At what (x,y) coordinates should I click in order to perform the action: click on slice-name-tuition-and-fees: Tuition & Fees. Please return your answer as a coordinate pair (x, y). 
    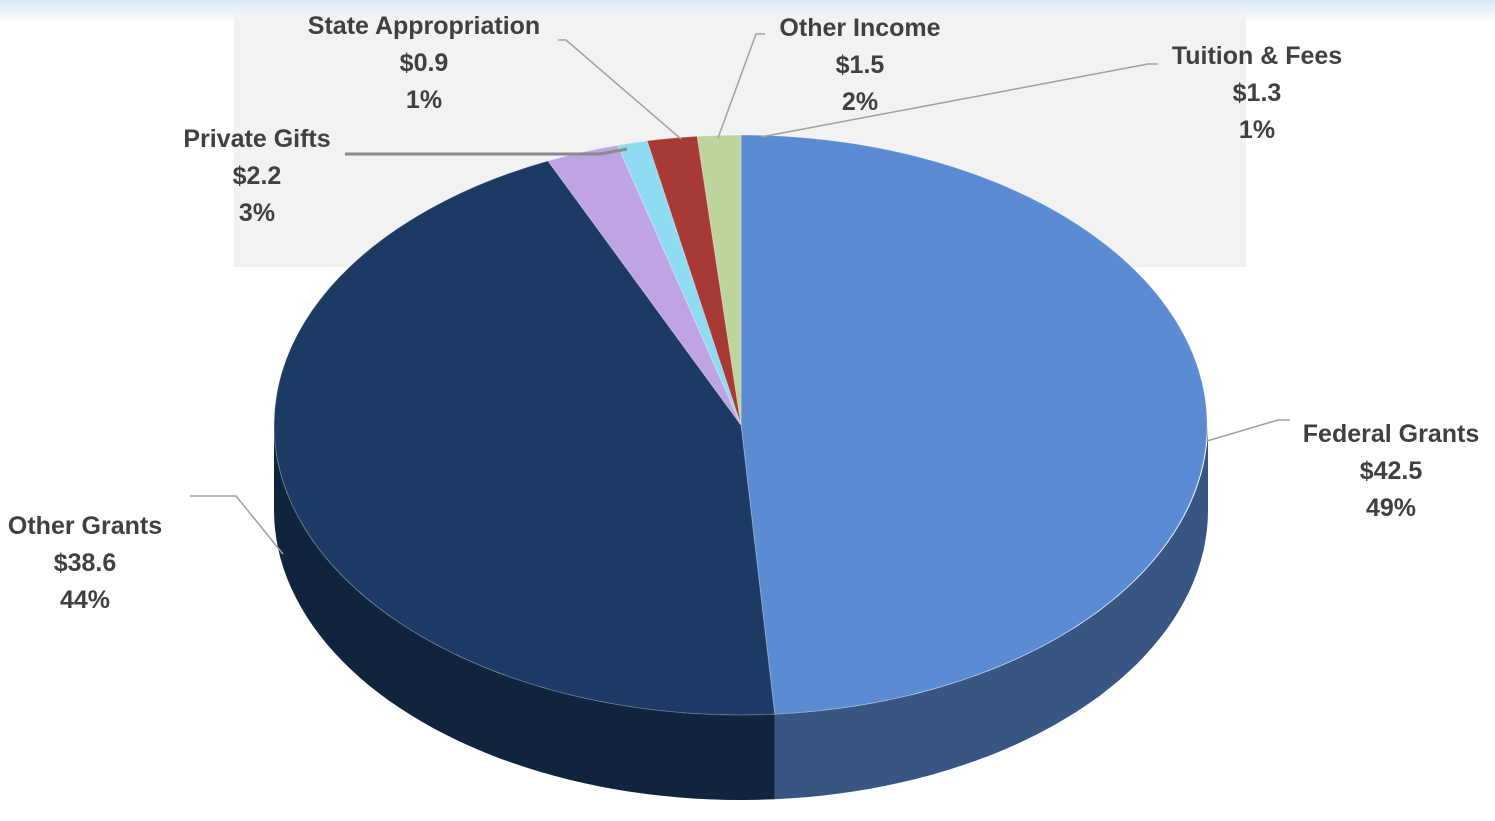
    Looking at the image, I should click on (1257, 56).